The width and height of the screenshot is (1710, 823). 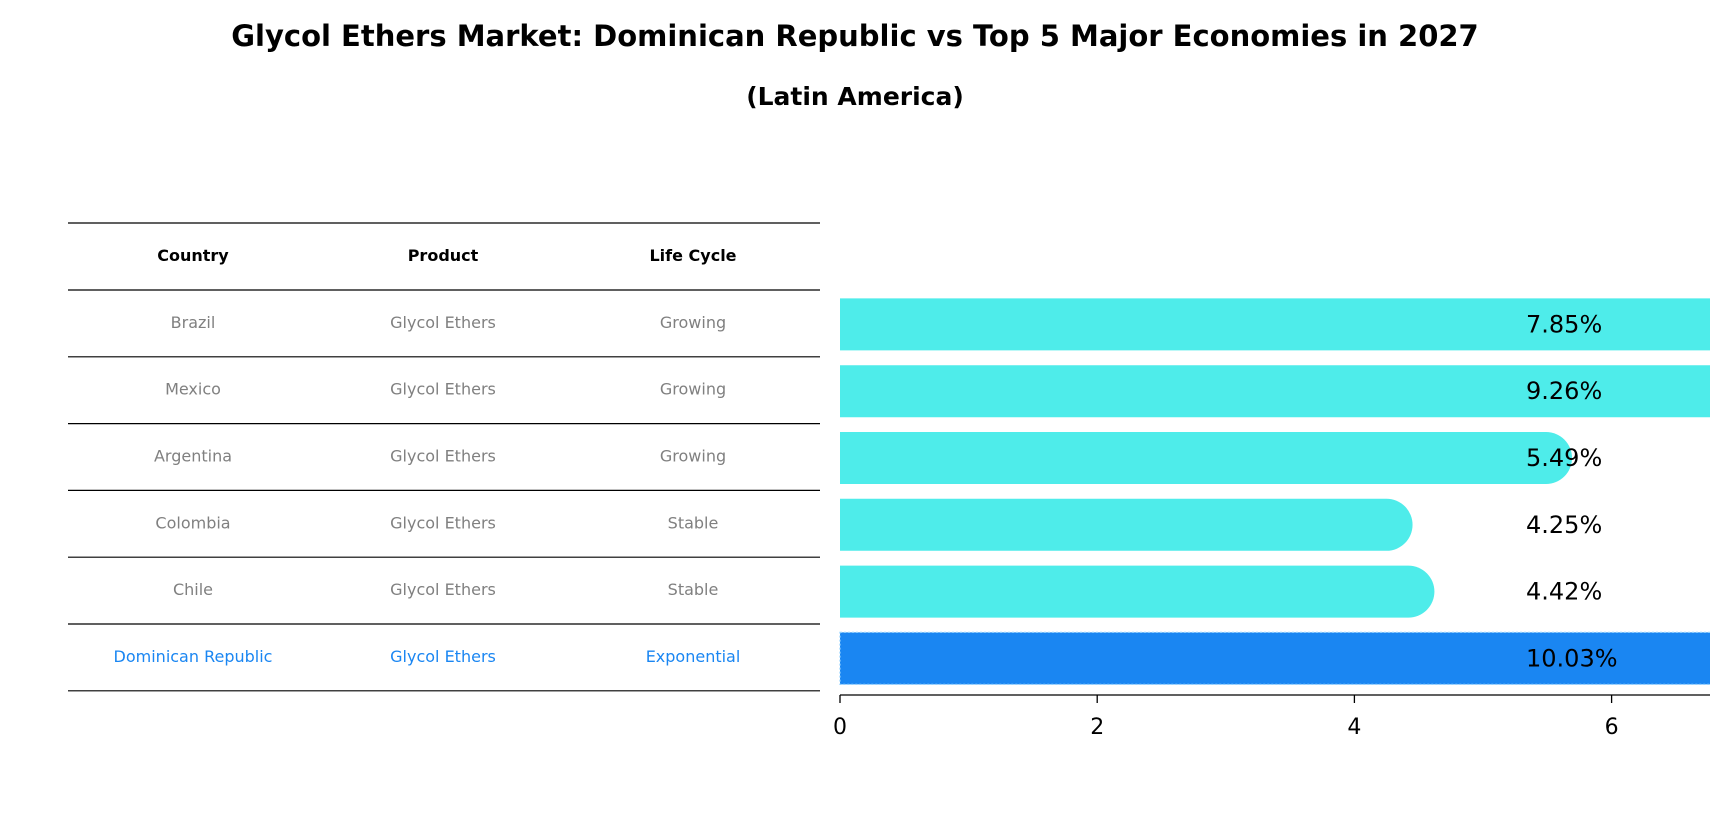 What do you see at coordinates (193, 322) in the screenshot?
I see `table-cell: Brazil` at bounding box center [193, 322].